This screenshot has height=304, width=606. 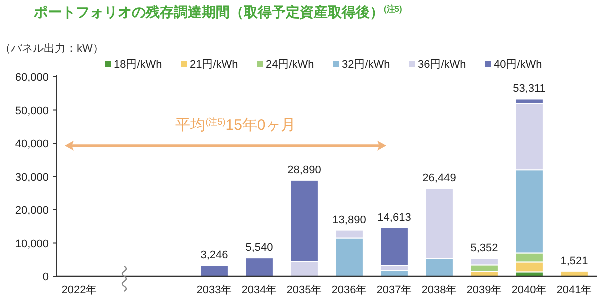 I want to click on y-tick-label: 40,000, so click(x=32, y=144).